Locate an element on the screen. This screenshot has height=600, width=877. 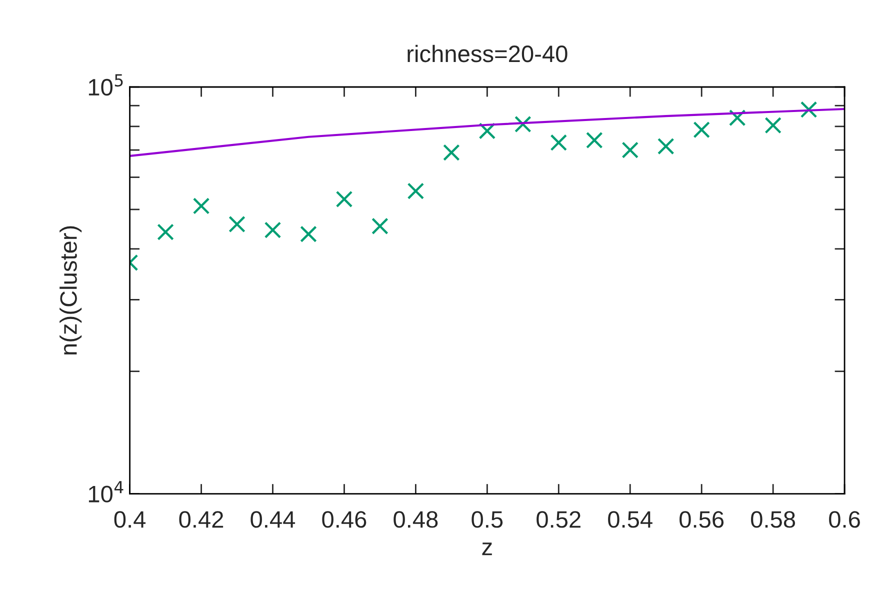
line-series is located at coordinates (487, 132).